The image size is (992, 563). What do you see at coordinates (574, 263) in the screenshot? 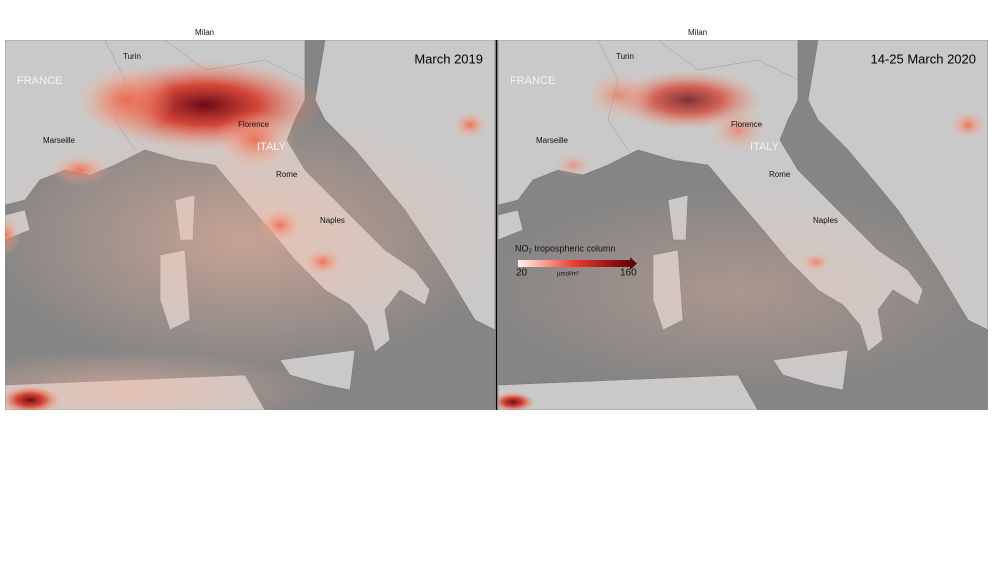
I see `colorbar` at bounding box center [574, 263].